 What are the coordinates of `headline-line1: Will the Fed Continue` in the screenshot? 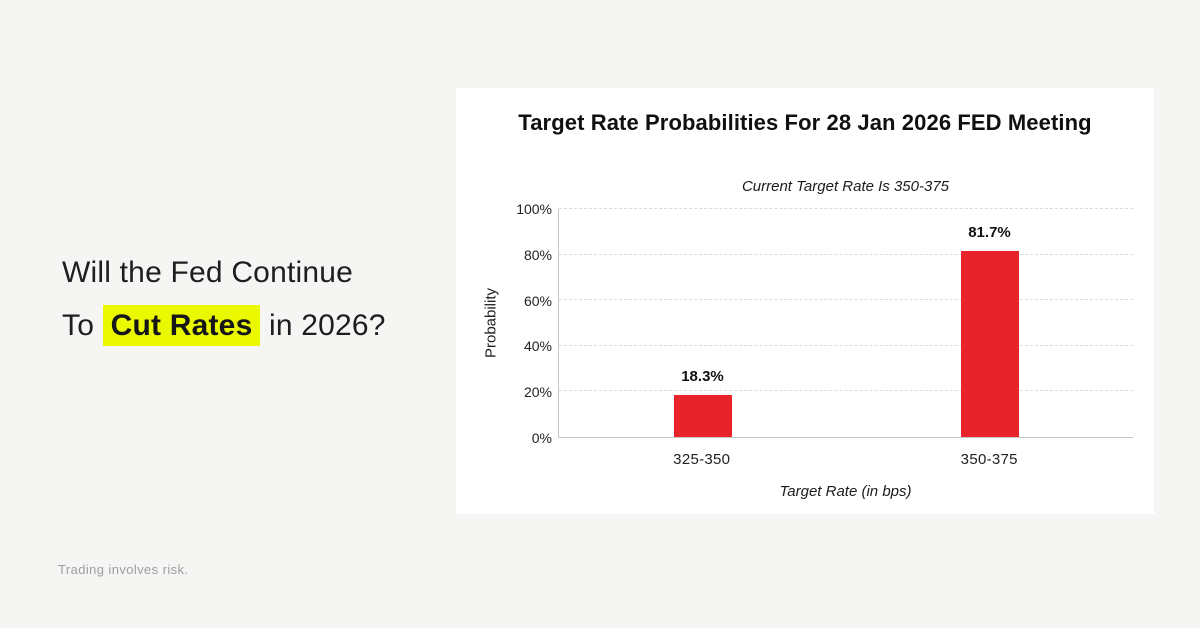 It's located at (224, 272).